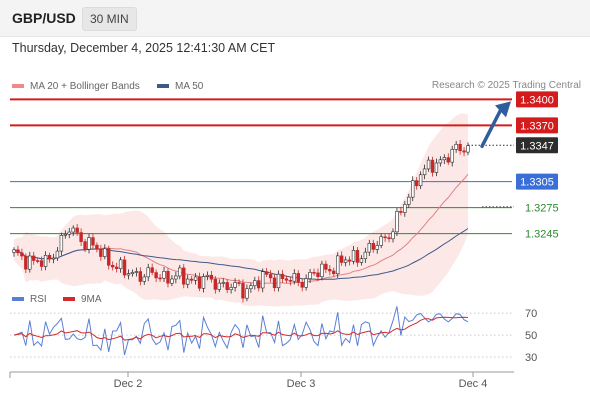 The image size is (590, 400). Describe the element at coordinates (241, 328) in the screenshot. I see `rsi-9ma-line` at that location.